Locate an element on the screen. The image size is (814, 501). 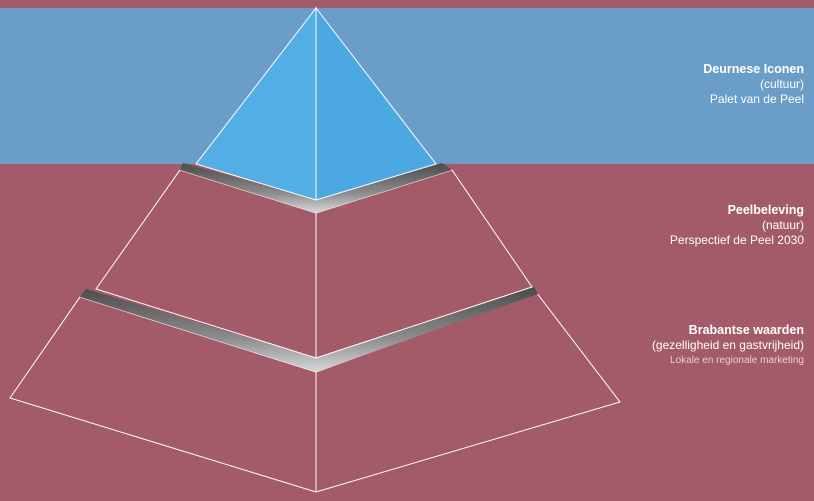
tier-separator-bottom is located at coordinates (309, 329).